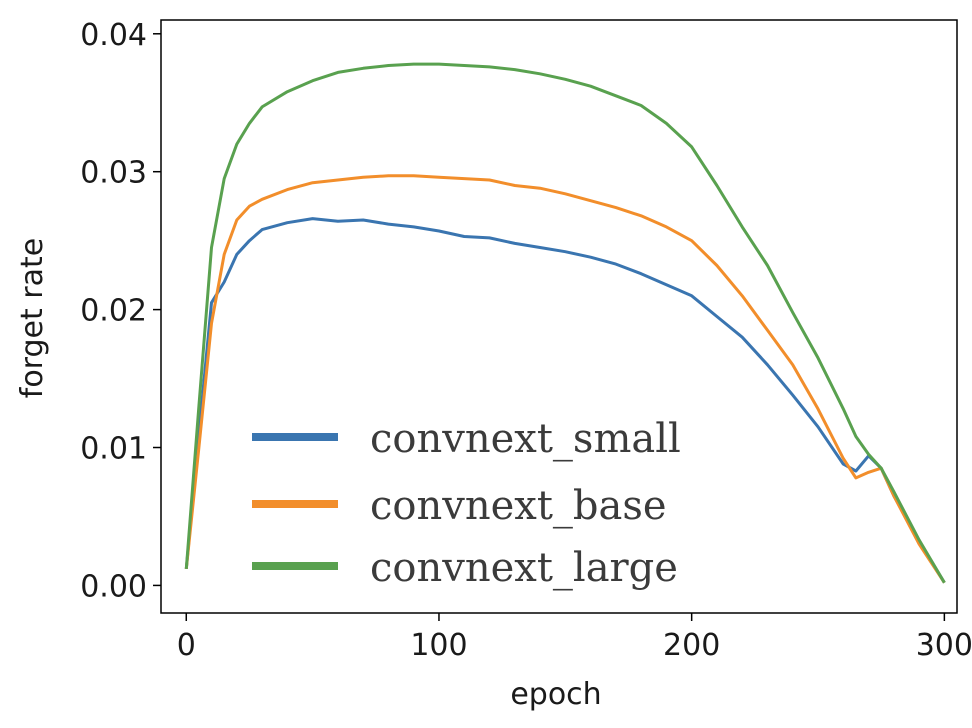  Describe the element at coordinates (518, 506) in the screenshot. I see `legend-label-convnext-base: convnext_base` at that location.